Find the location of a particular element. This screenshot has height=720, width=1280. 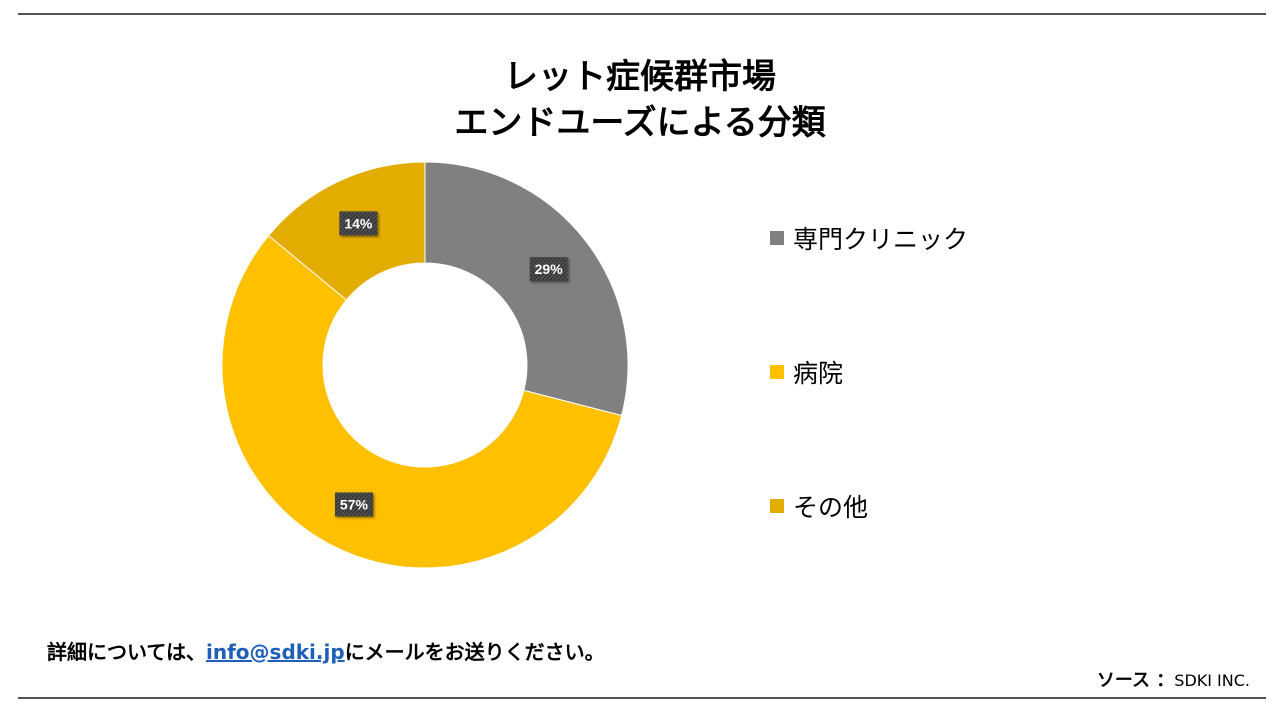

data-label-1: 29% is located at coordinates (548, 269).